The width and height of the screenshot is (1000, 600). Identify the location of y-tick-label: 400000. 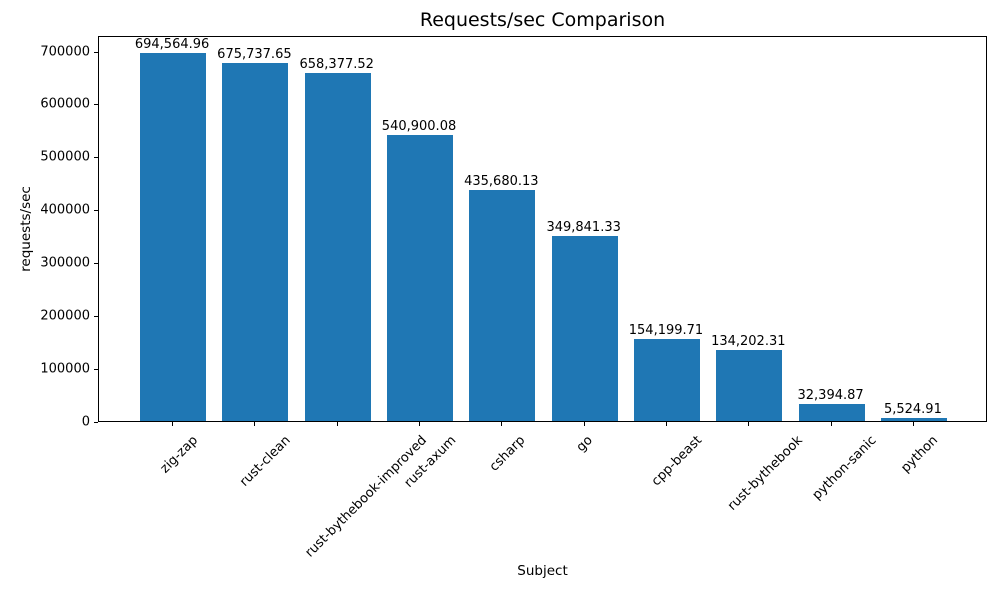
(65, 210).